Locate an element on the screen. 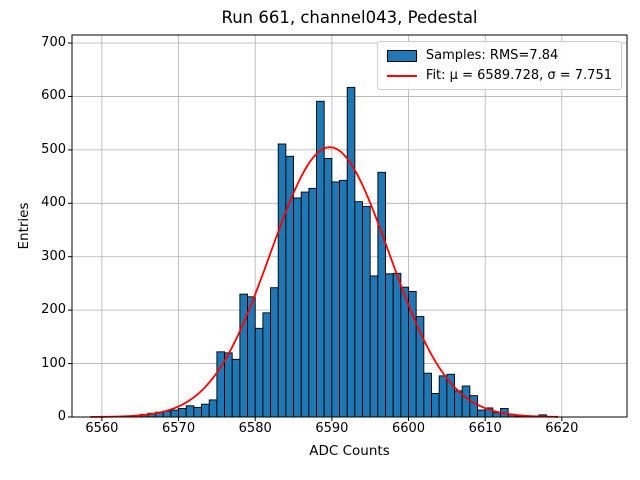 The image size is (640, 480). y-tick-label: 400 is located at coordinates (53, 203).